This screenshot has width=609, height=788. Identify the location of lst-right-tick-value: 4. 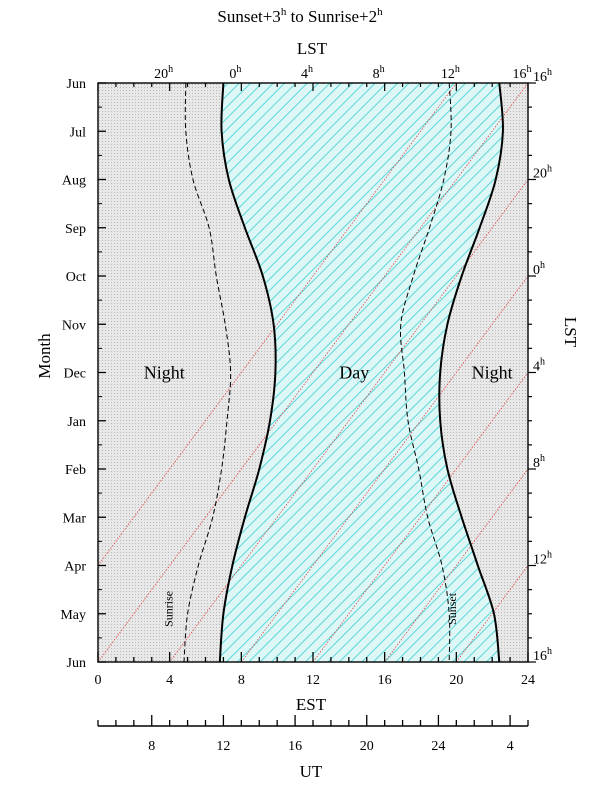
(536, 367).